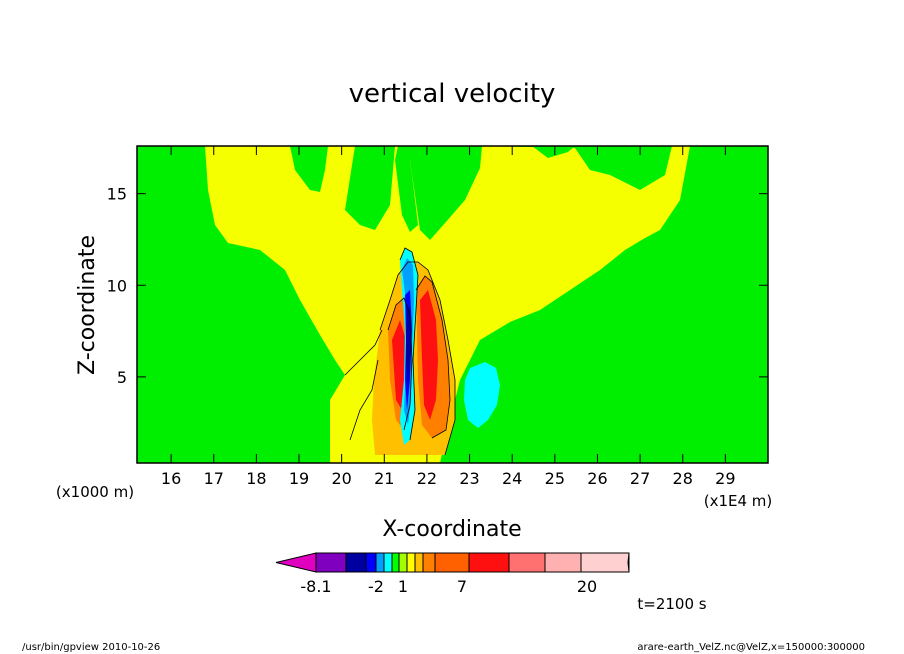 This screenshot has width=904, height=654. Describe the element at coordinates (91, 647) in the screenshot. I see `footer-left: /usr/bin/gpview 2010-10-26` at that location.